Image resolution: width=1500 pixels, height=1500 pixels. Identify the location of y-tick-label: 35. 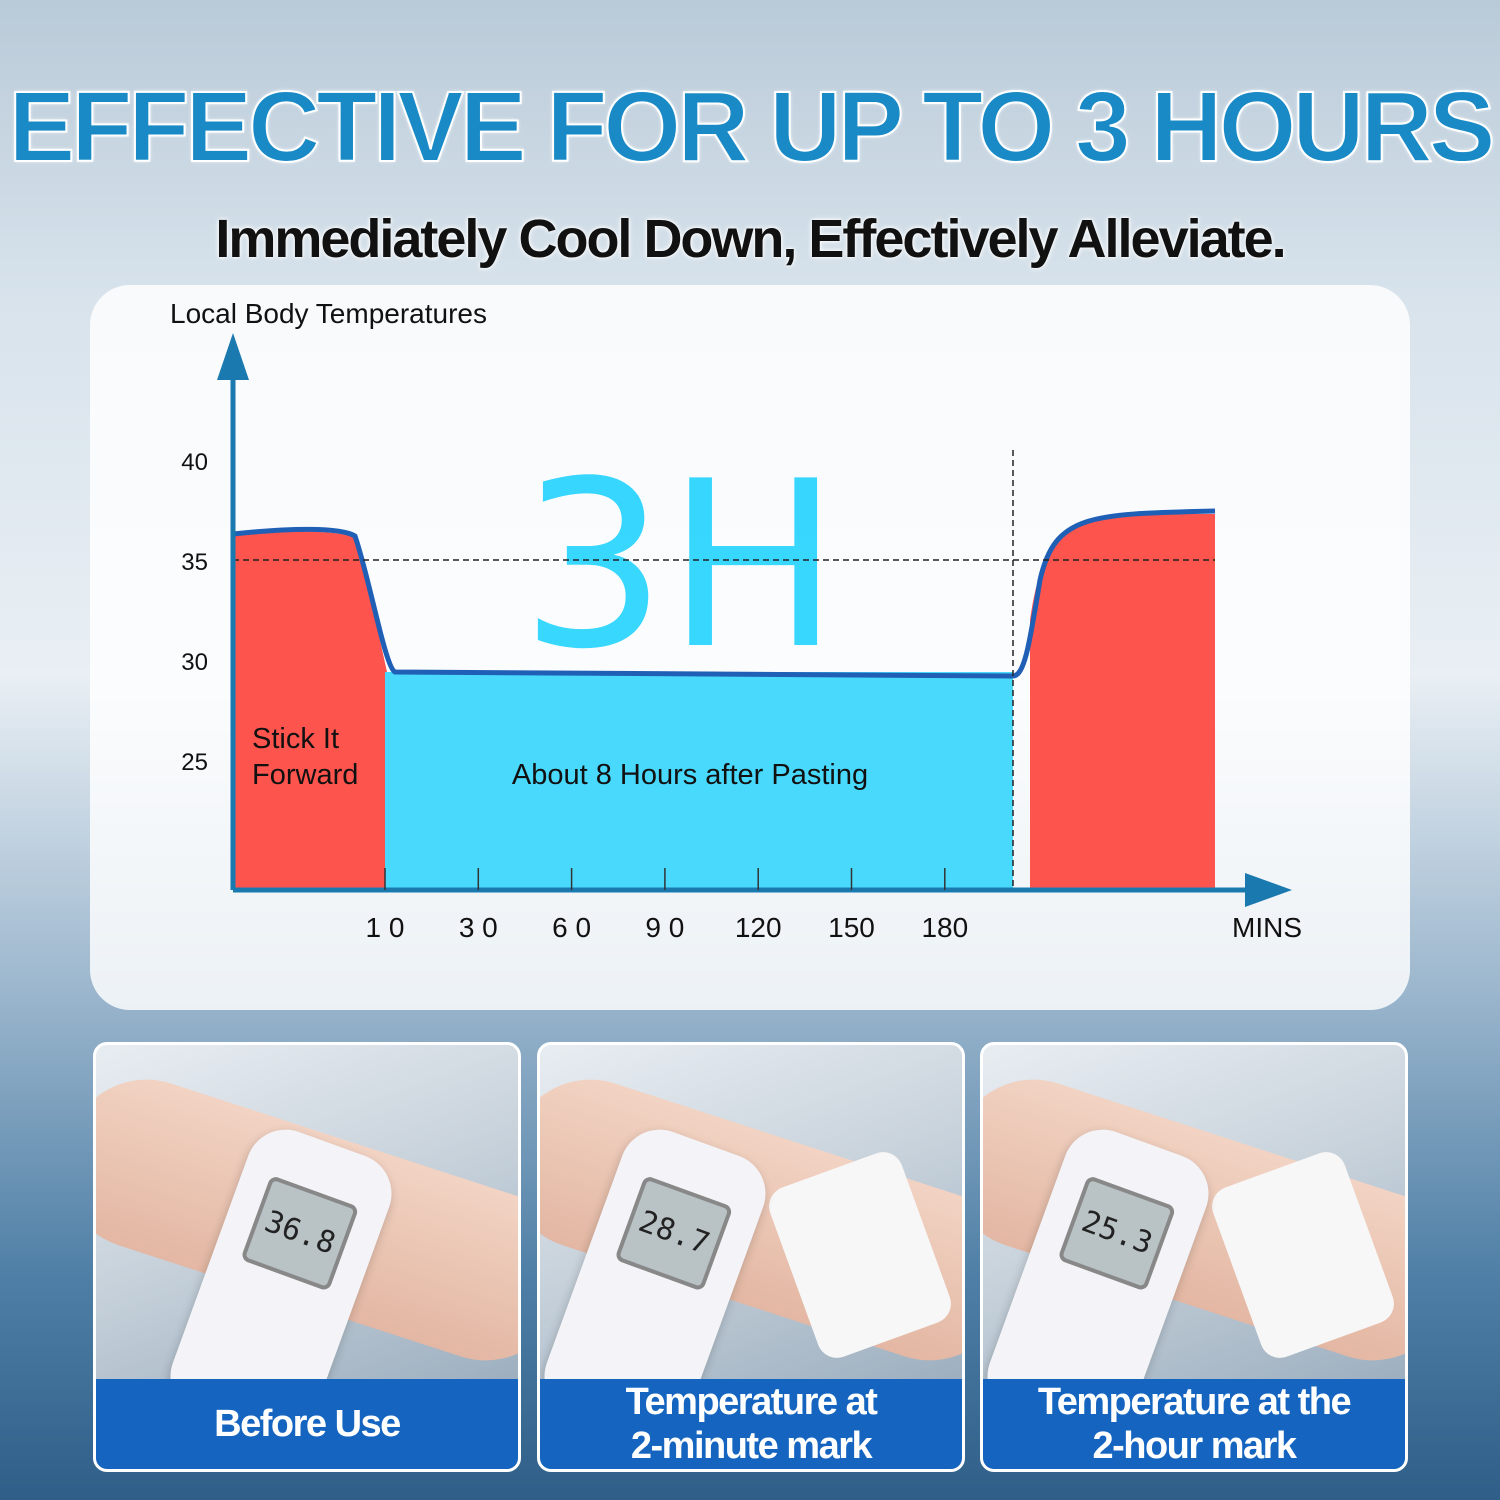
(194, 562).